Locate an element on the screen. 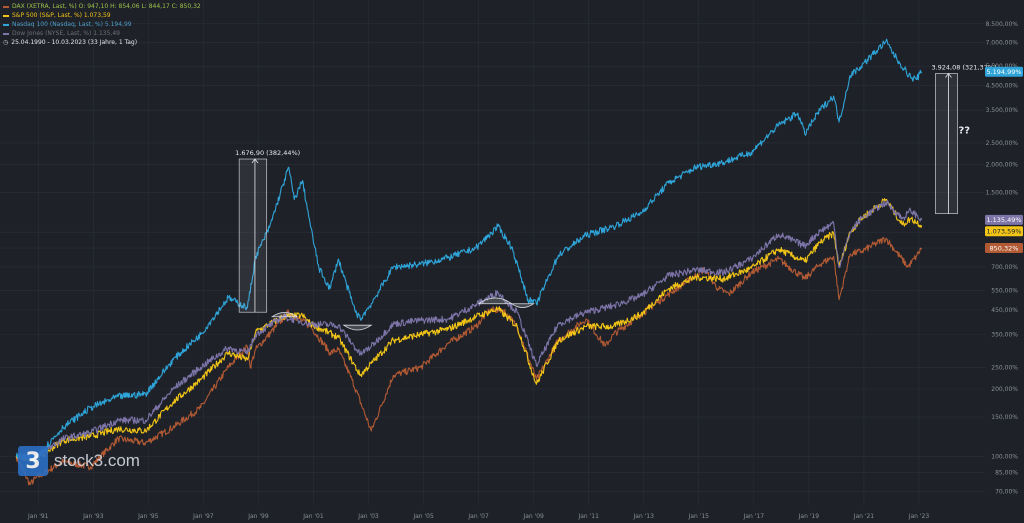  x-tick-label: Jan '21 is located at coordinates (864, 516).